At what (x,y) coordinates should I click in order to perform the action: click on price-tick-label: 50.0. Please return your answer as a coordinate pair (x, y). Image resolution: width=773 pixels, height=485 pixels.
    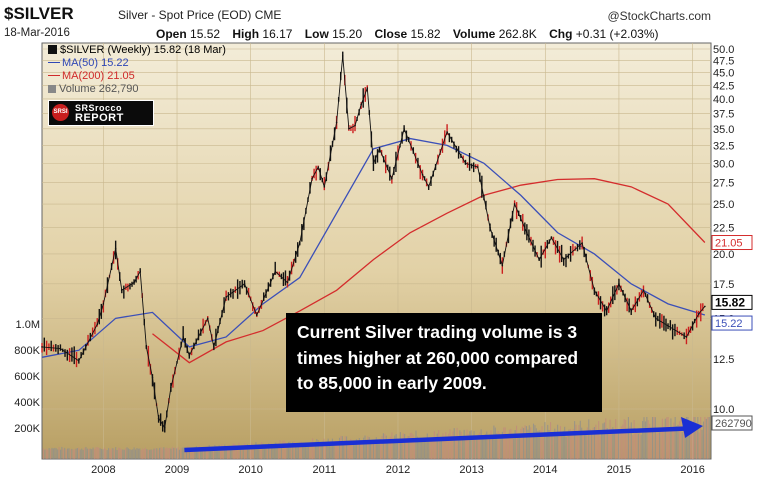
    Looking at the image, I should click on (723, 50).